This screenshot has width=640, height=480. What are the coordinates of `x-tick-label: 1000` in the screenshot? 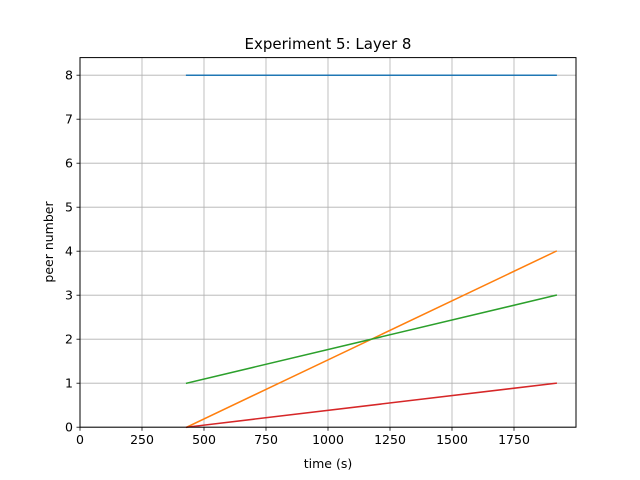 It's located at (328, 439).